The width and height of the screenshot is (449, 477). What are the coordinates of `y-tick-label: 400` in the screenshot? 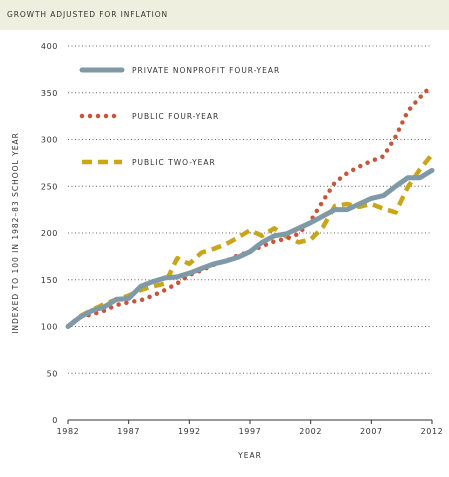 It's located at (49, 46).